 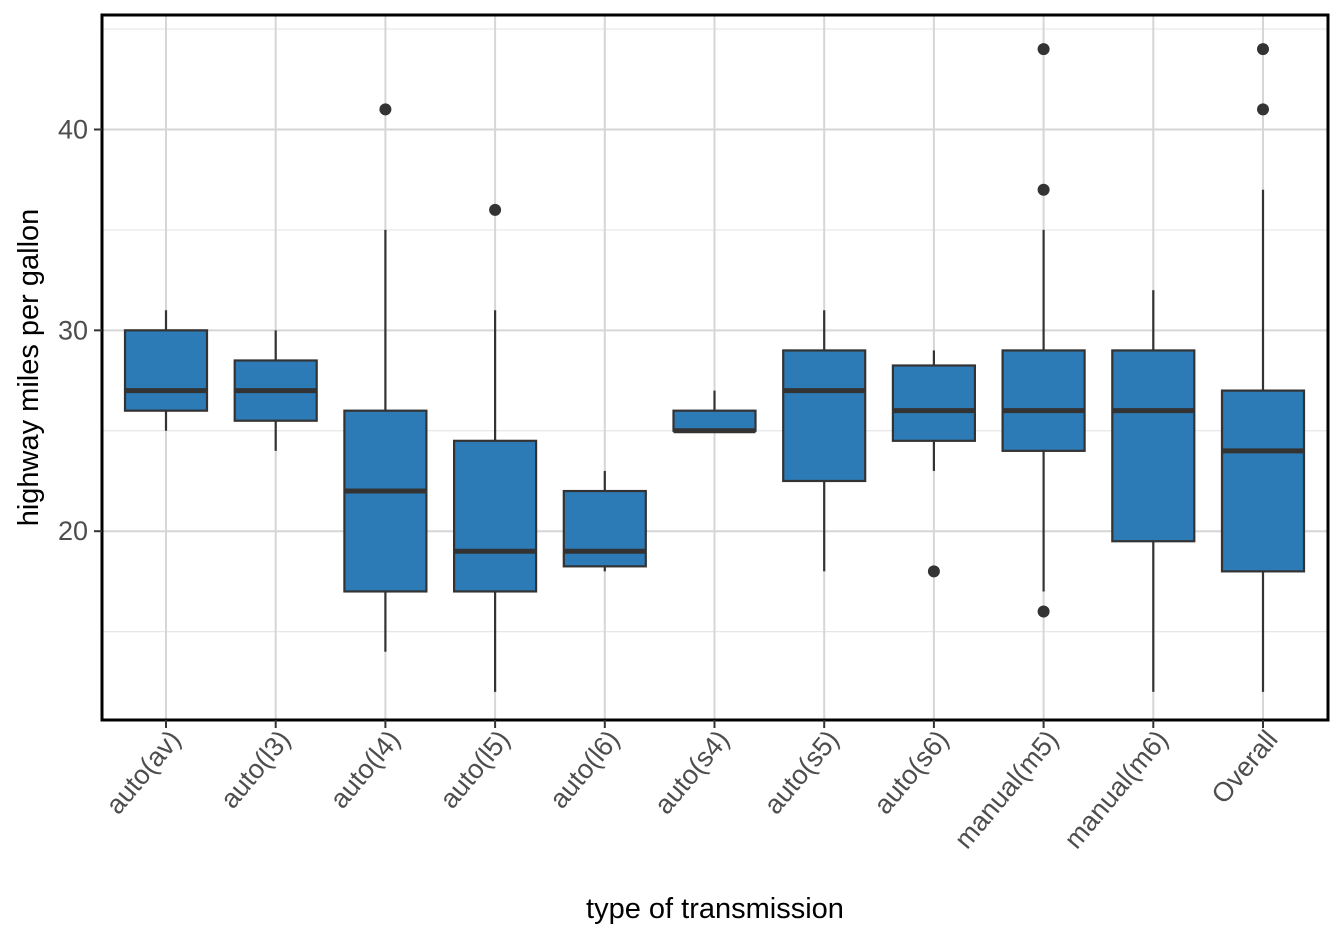 I want to click on x-tick-label: auto(s5), so click(x=801, y=772).